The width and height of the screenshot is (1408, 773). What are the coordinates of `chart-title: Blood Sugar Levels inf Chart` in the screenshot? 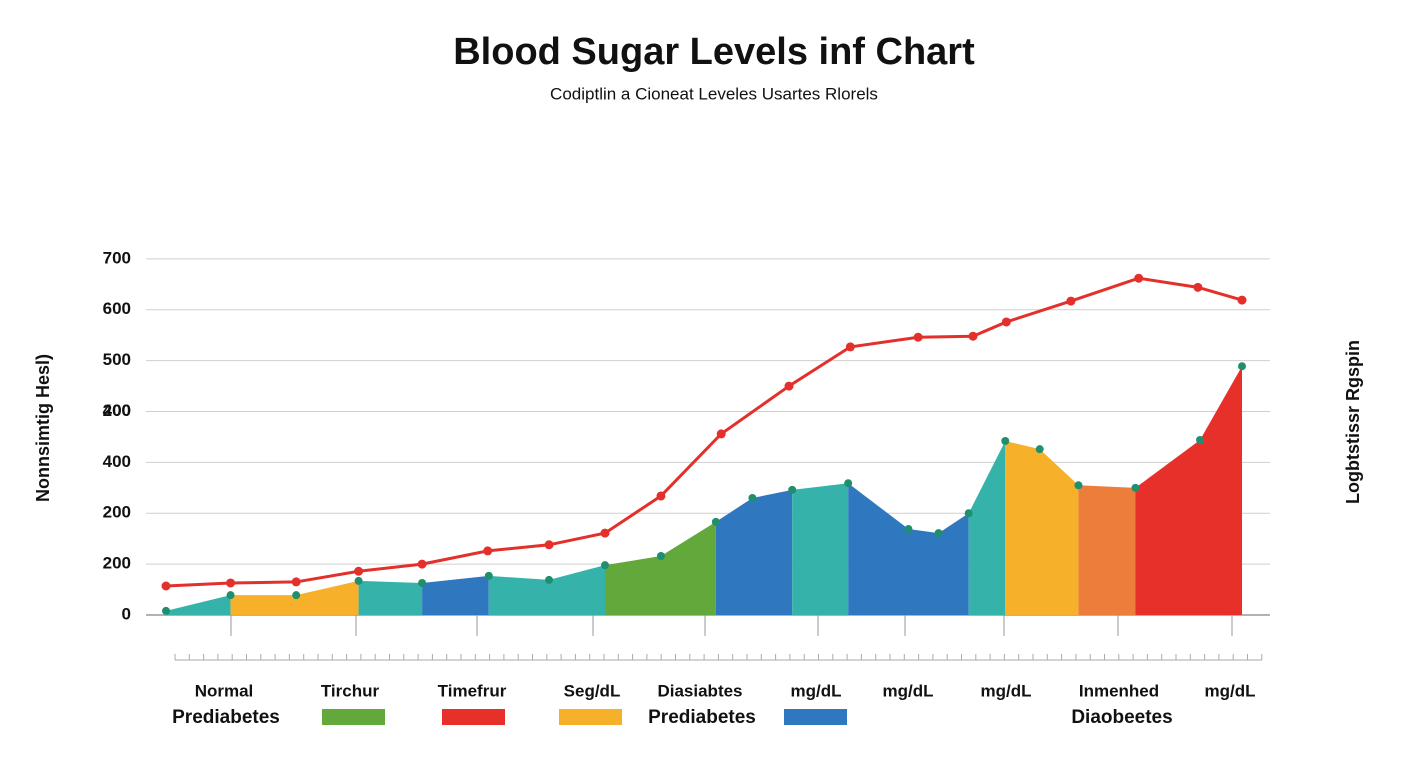 It's located at (714, 52).